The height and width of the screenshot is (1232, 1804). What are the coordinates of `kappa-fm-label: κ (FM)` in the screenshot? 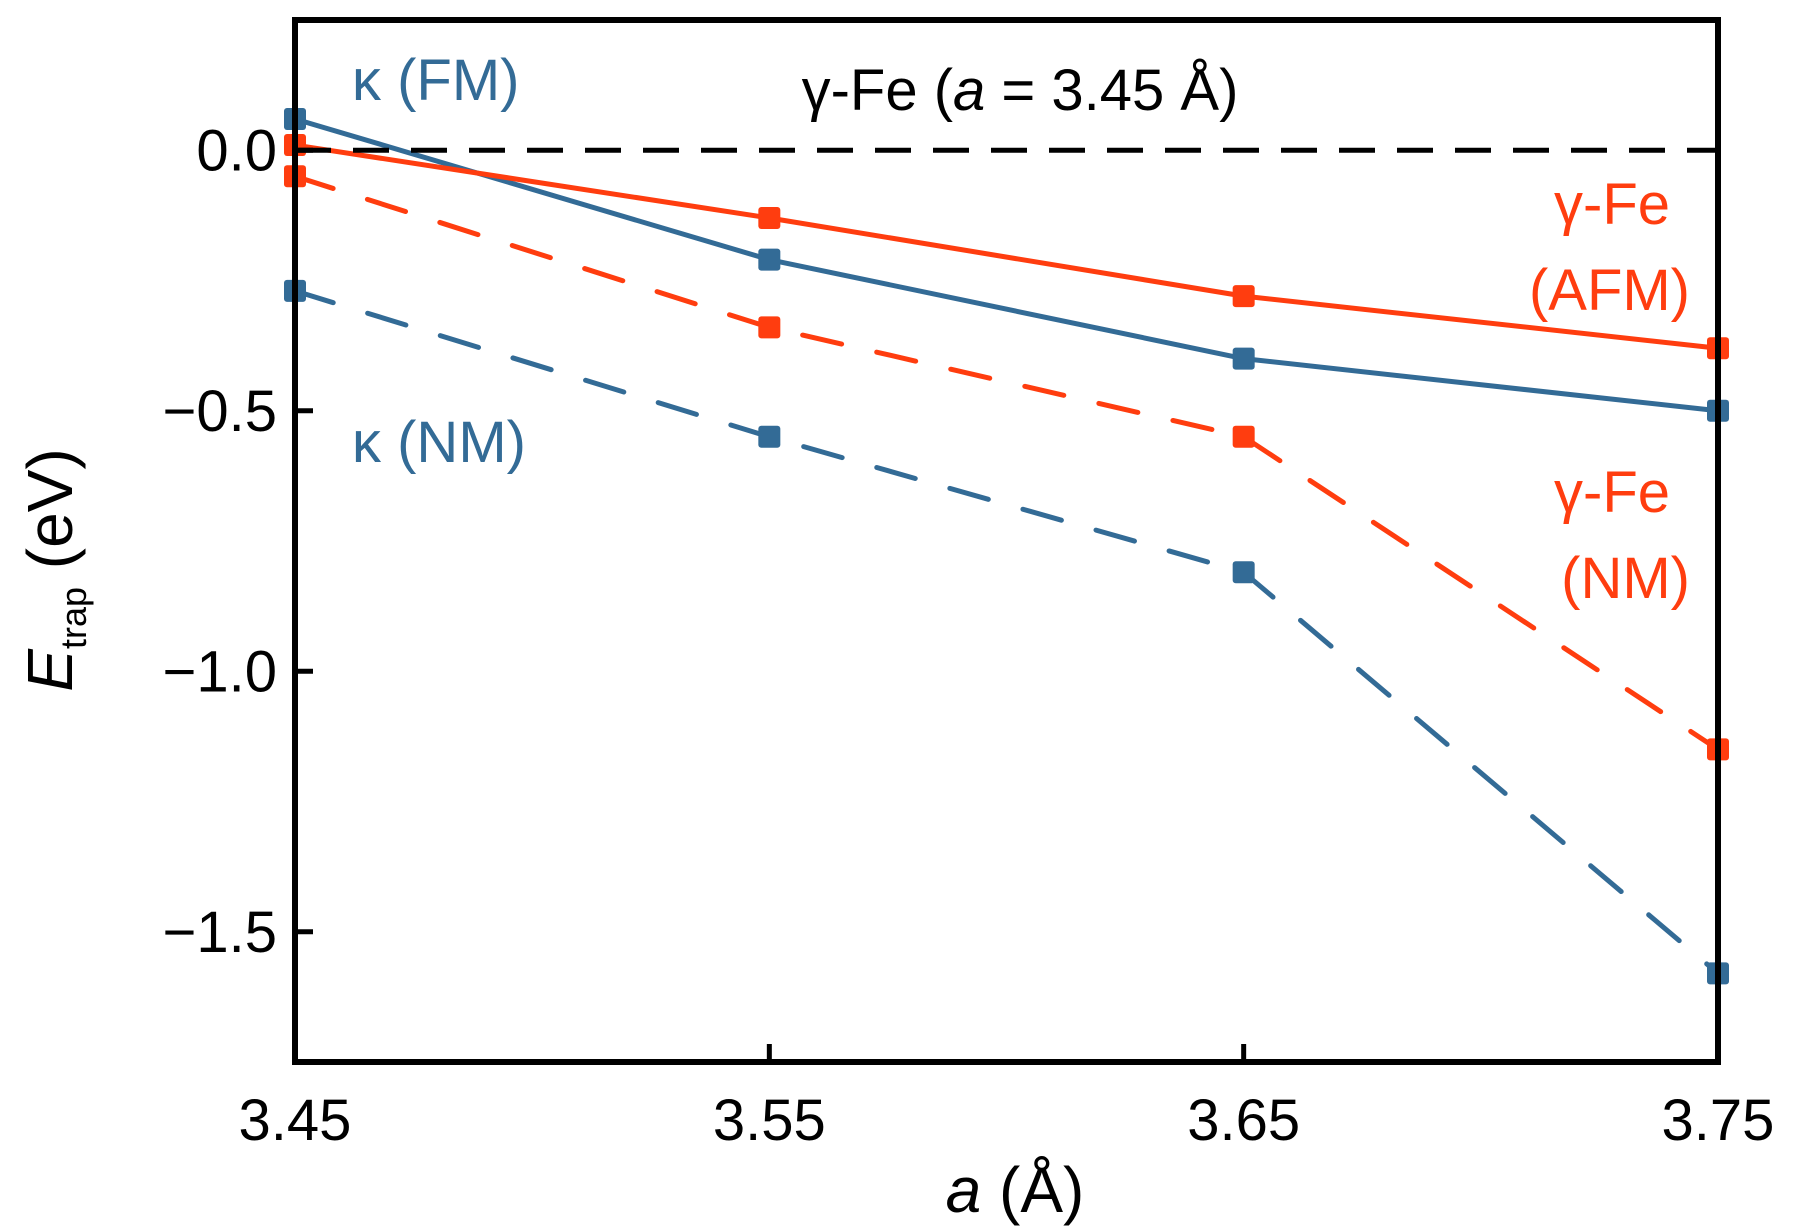 It's located at (436, 80).